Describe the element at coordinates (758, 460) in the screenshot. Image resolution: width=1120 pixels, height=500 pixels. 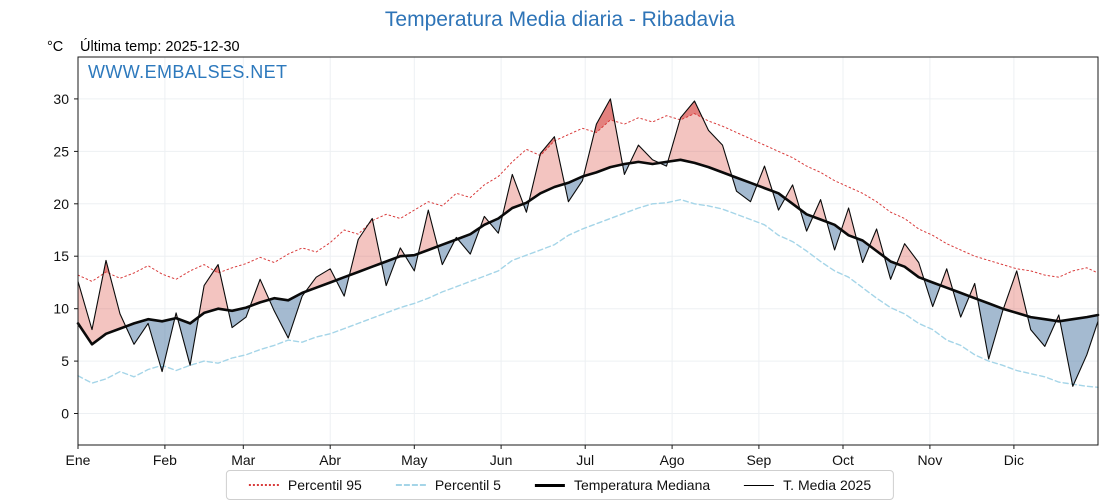
I see `x-tick-label: Sep` at that location.